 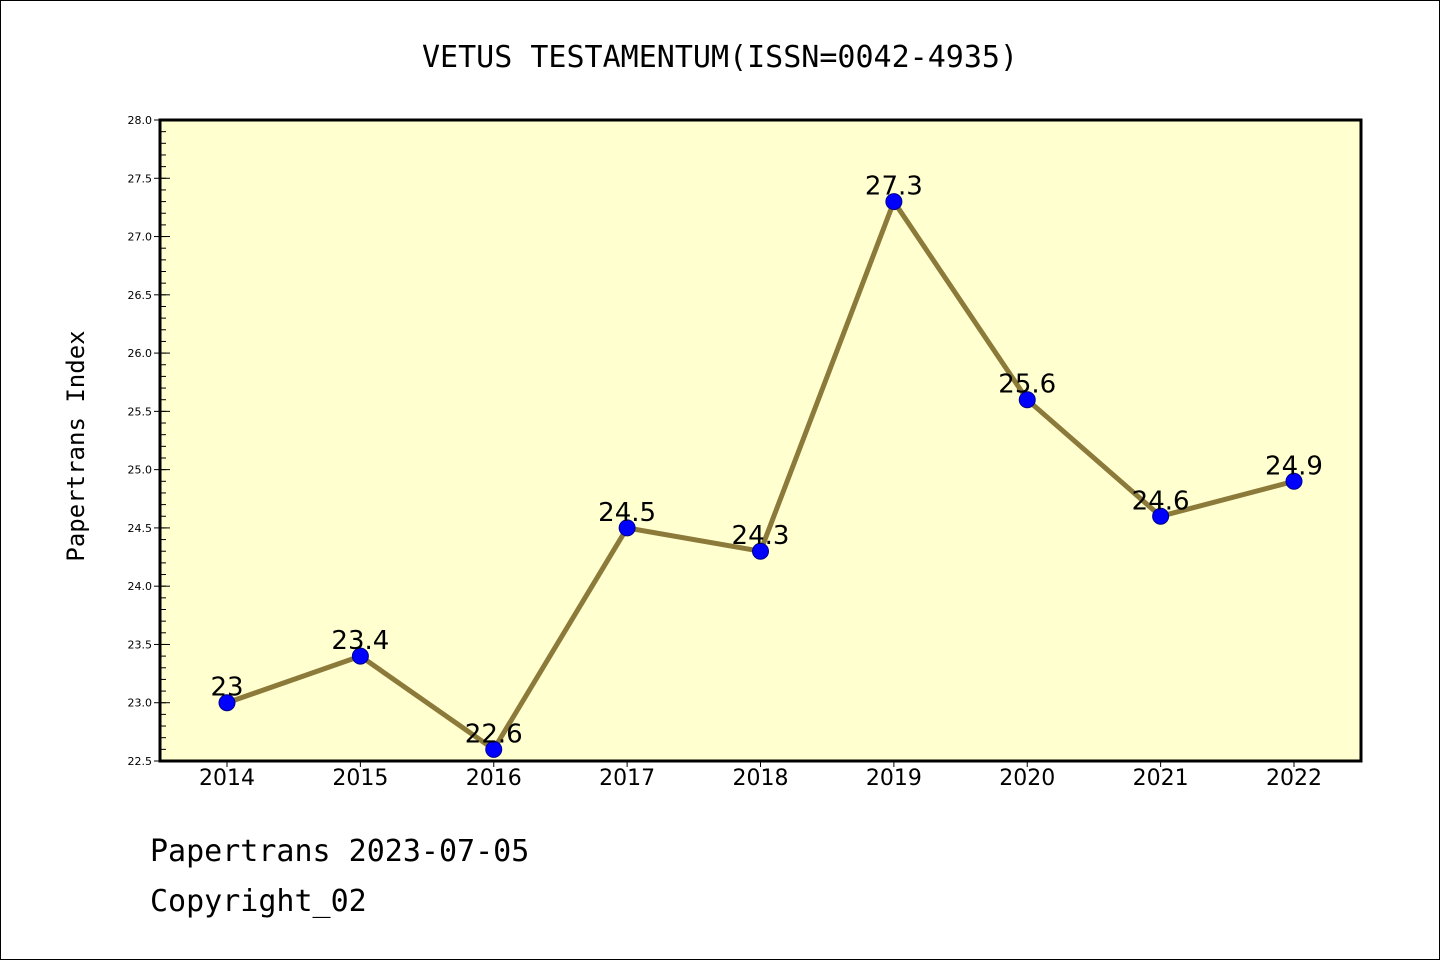 I want to click on y-tick-label: 27.5, so click(x=140, y=178).